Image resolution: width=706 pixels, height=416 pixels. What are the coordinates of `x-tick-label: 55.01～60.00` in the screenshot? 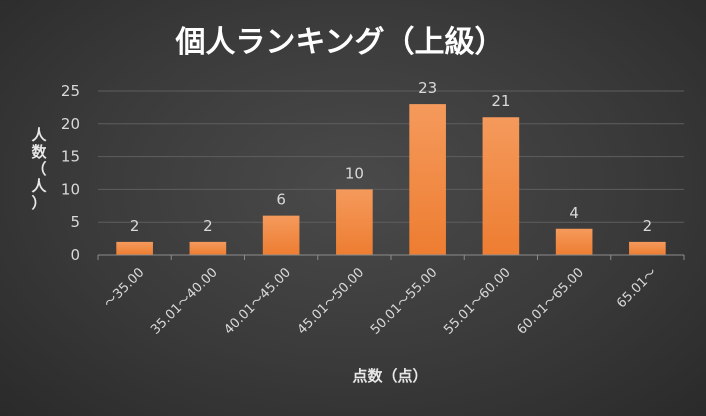 It's located at (477, 301).